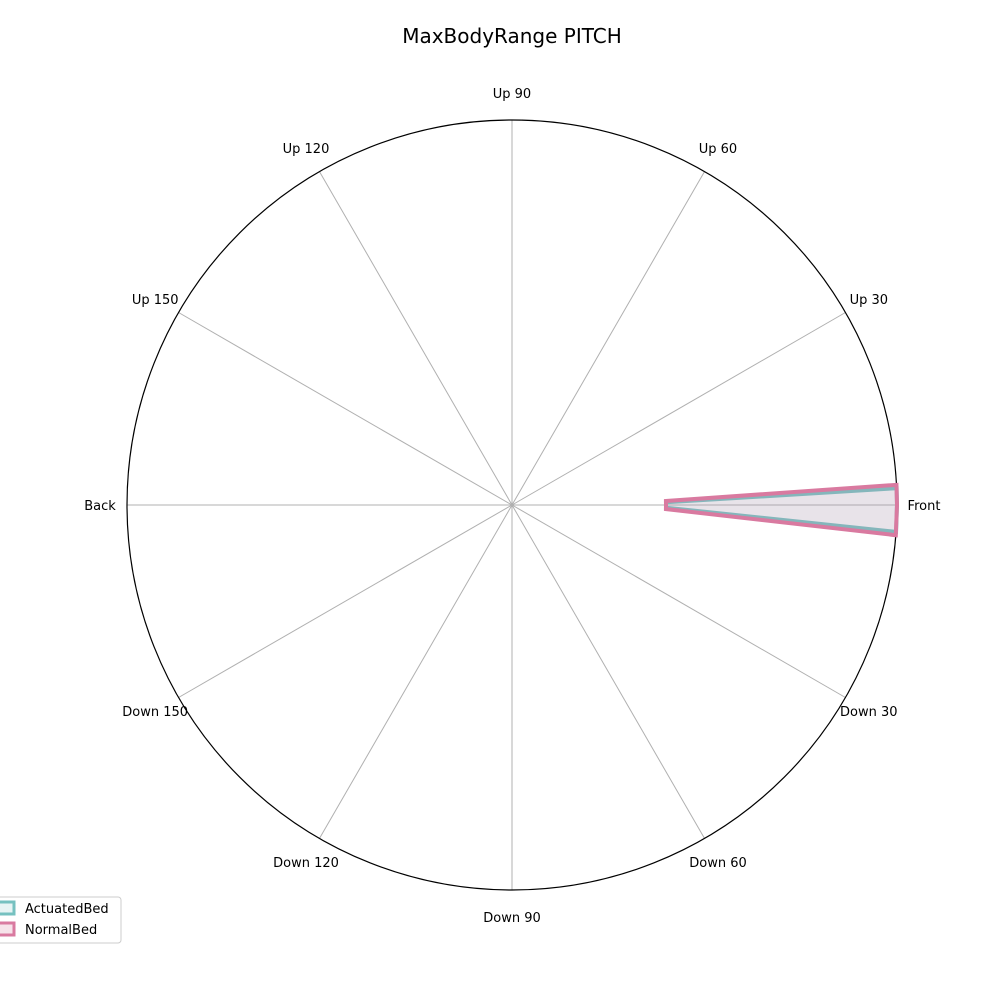 The height and width of the screenshot is (1000, 1000). Describe the element at coordinates (67, 909) in the screenshot. I see `legend-label-actuatedbed: ActuatedBed` at that location.